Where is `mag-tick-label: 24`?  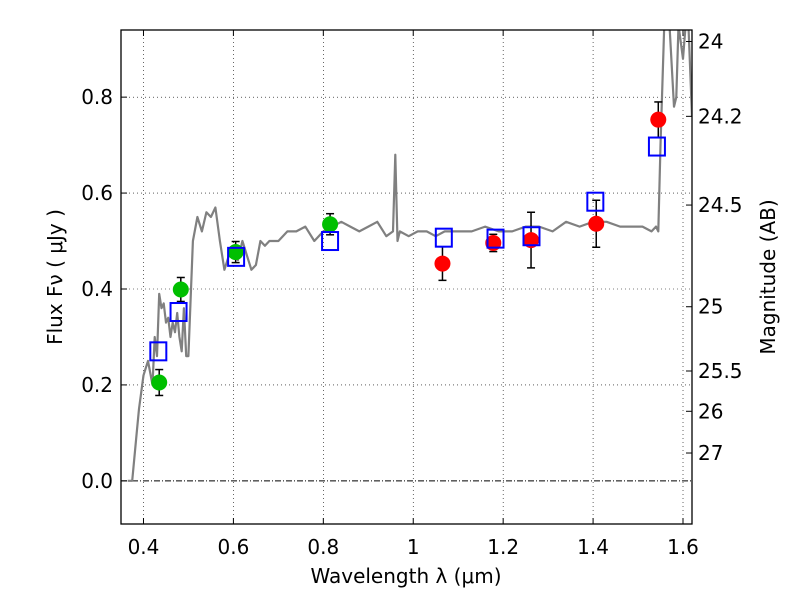
mag-tick-label: 24 is located at coordinates (710, 42).